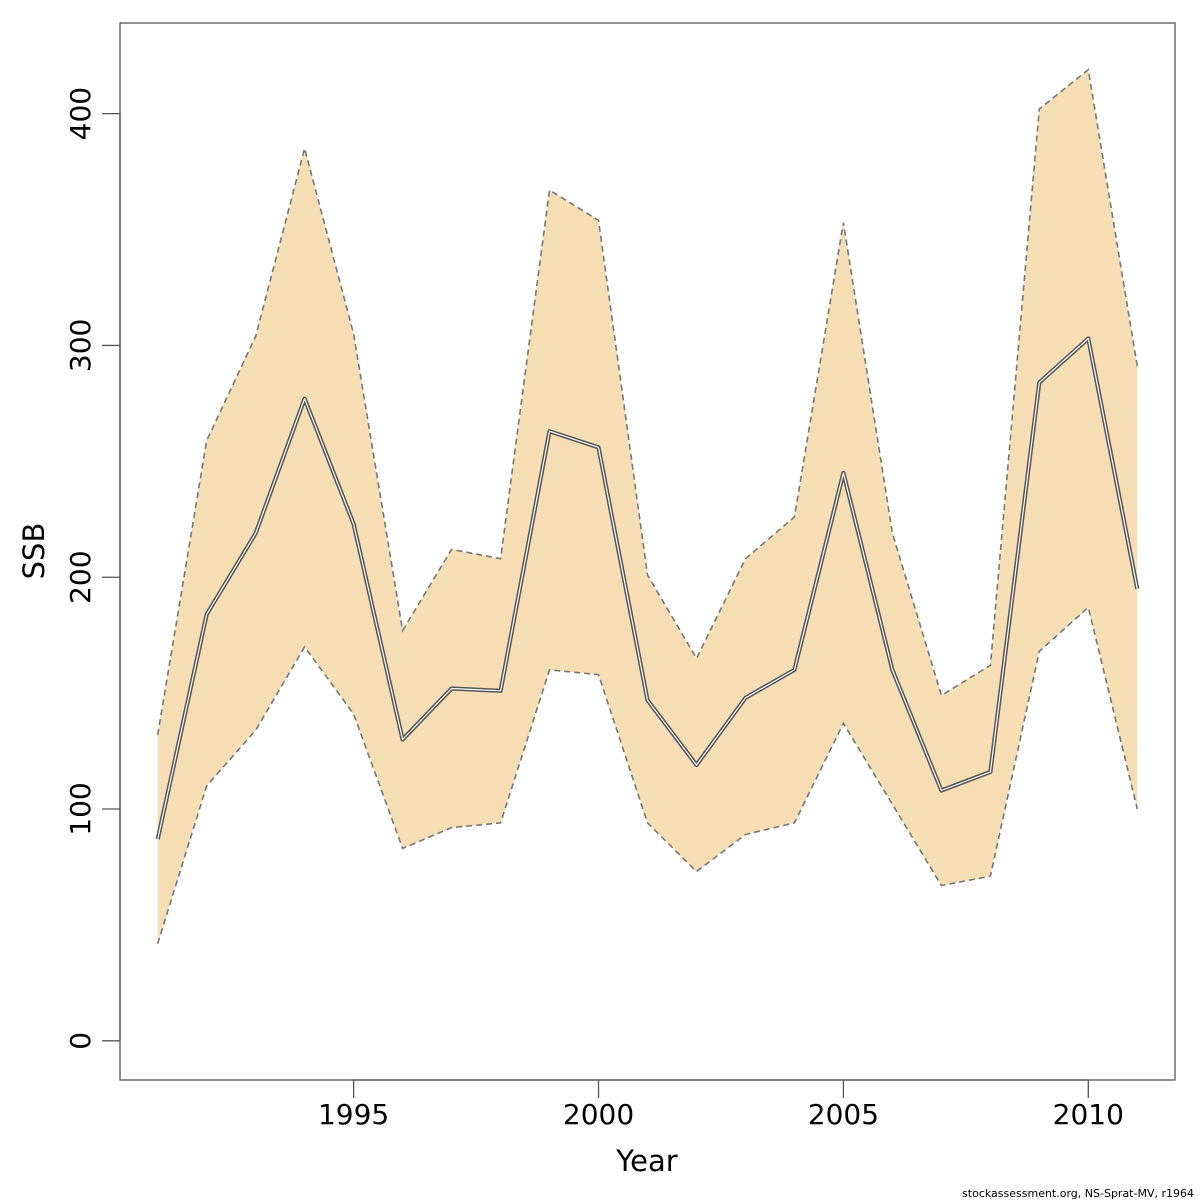 Image resolution: width=1200 pixels, height=1200 pixels. I want to click on y-axis-title: SSB, so click(34, 551).